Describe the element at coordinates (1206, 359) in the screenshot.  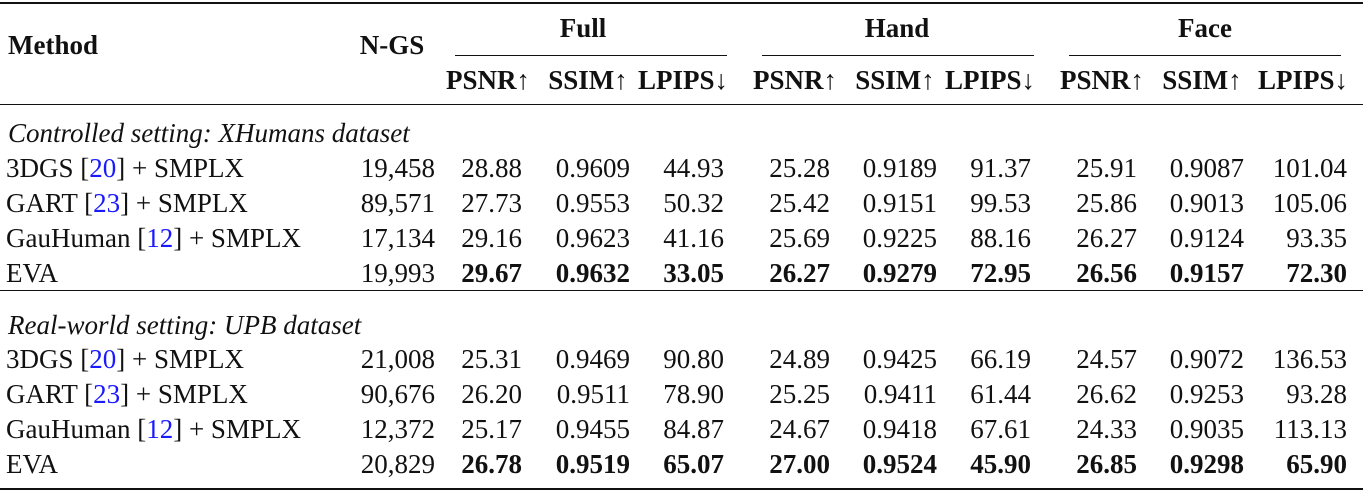
I see `value-cell: 0.9072` at that location.